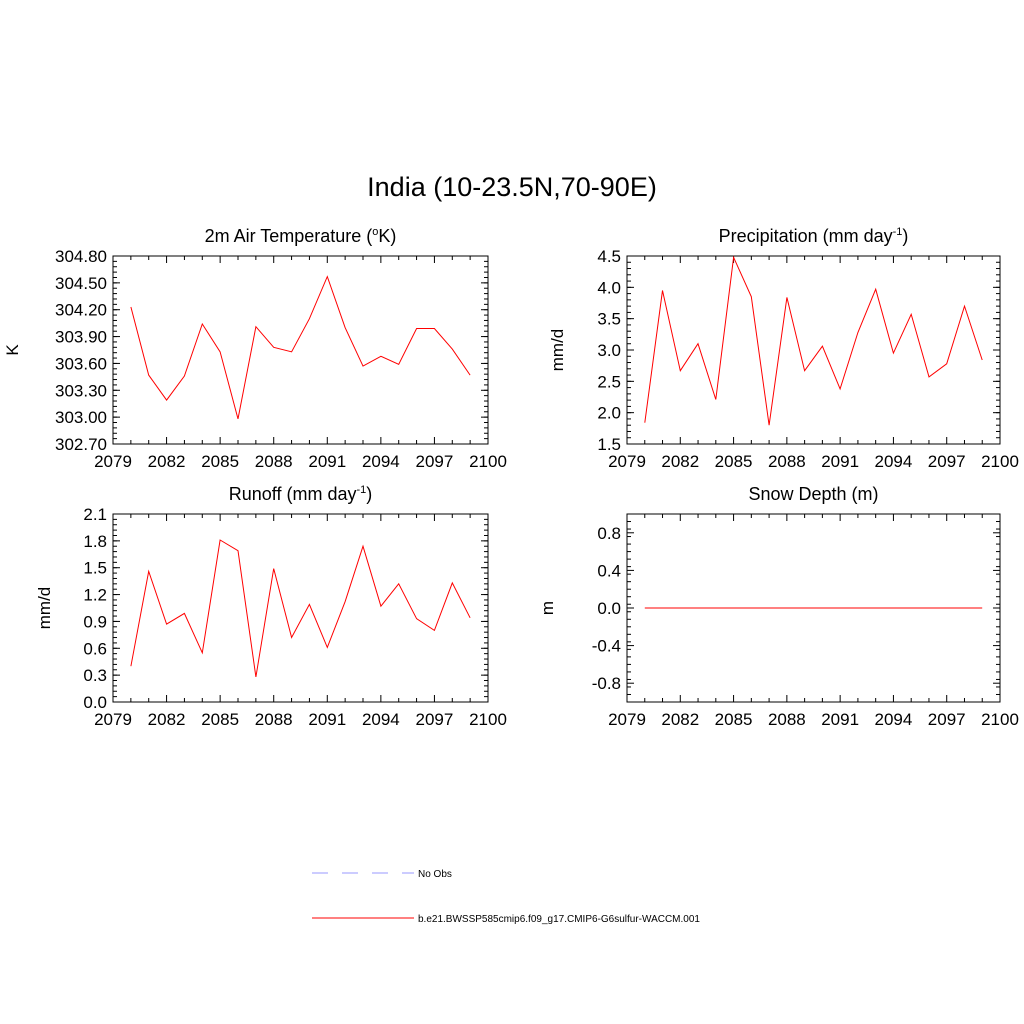 This screenshot has width=1024, height=1024. Describe the element at coordinates (95, 541) in the screenshot. I see `y-tick-label: 1.8` at that location.